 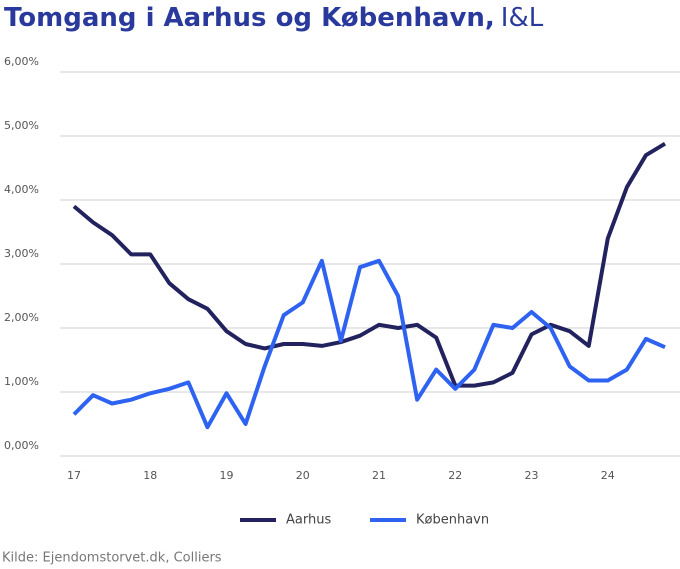 I want to click on y-tick-label: 0,00%, so click(x=21, y=445).